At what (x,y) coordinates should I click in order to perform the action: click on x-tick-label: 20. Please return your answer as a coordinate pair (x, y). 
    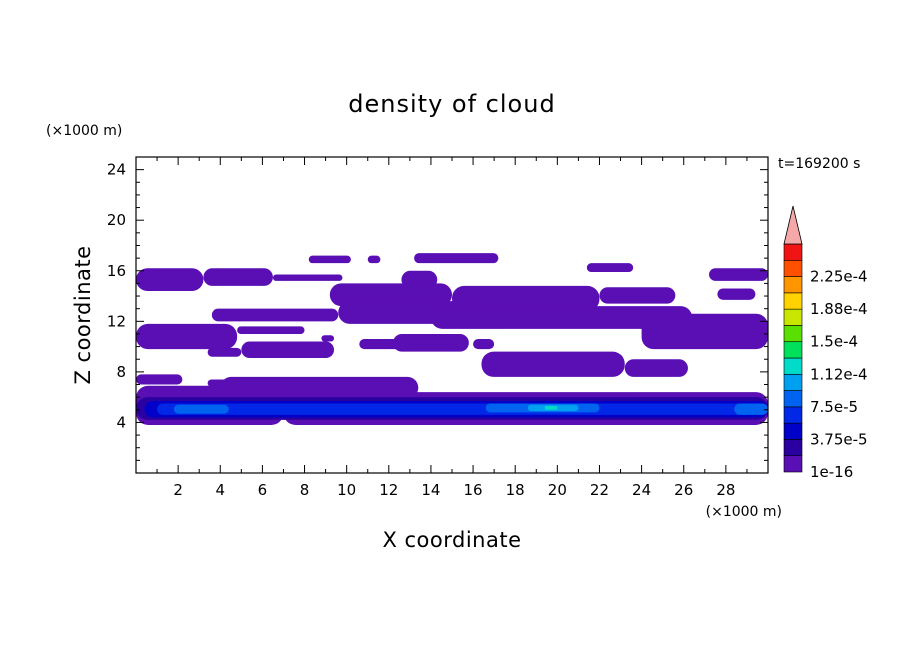
    Looking at the image, I should click on (557, 490).